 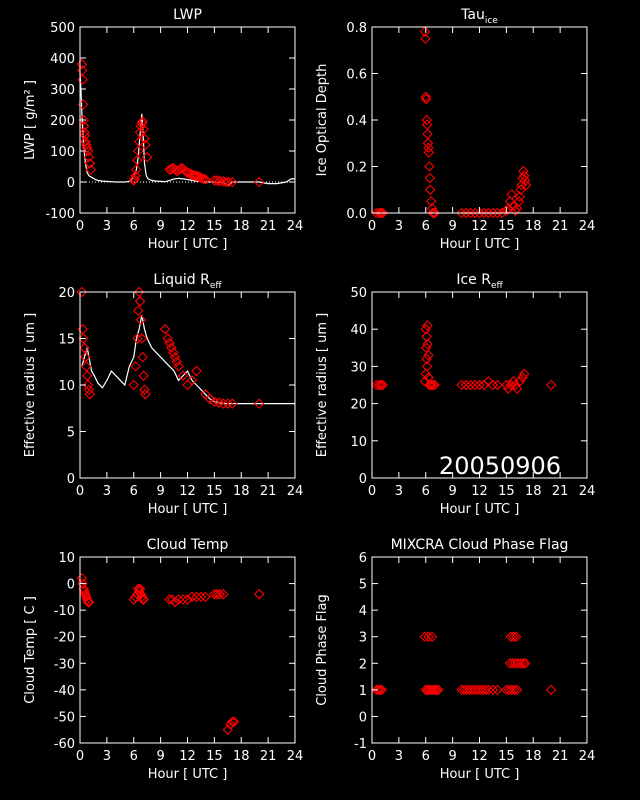 What do you see at coordinates (480, 545) in the screenshot?
I see `panel-title: MIXCRA Cloud Phase Flag` at bounding box center [480, 545].